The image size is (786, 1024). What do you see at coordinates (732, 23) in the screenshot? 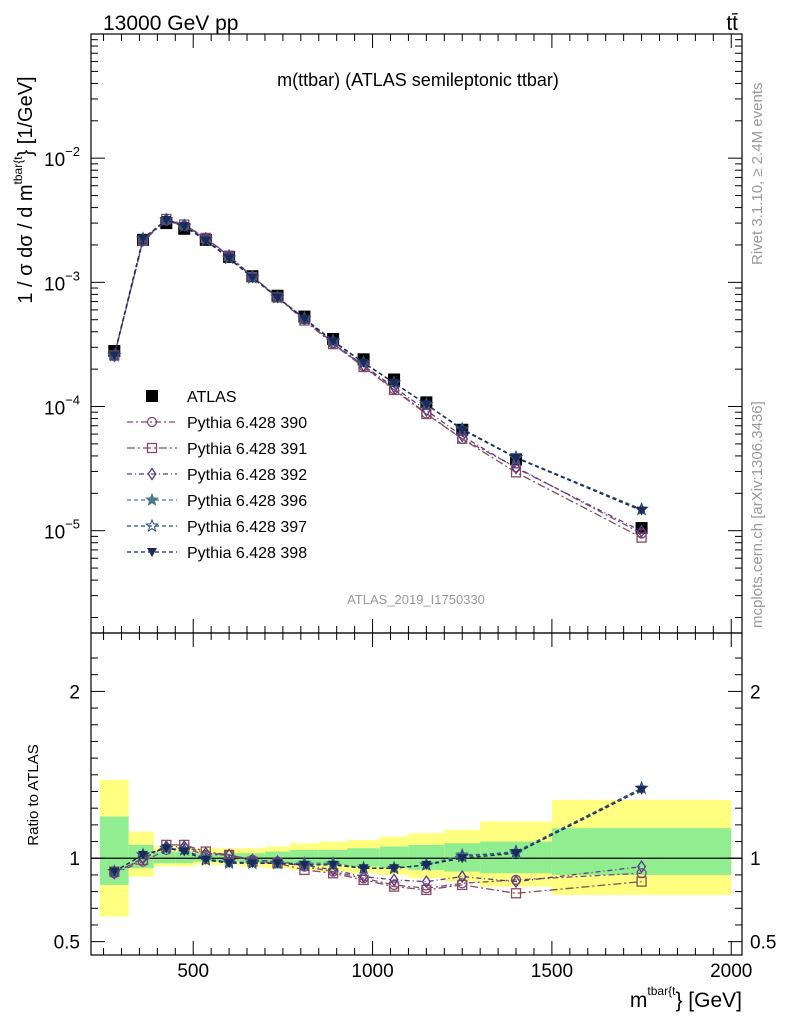
I see `process-label: tt̄` at bounding box center [732, 23].